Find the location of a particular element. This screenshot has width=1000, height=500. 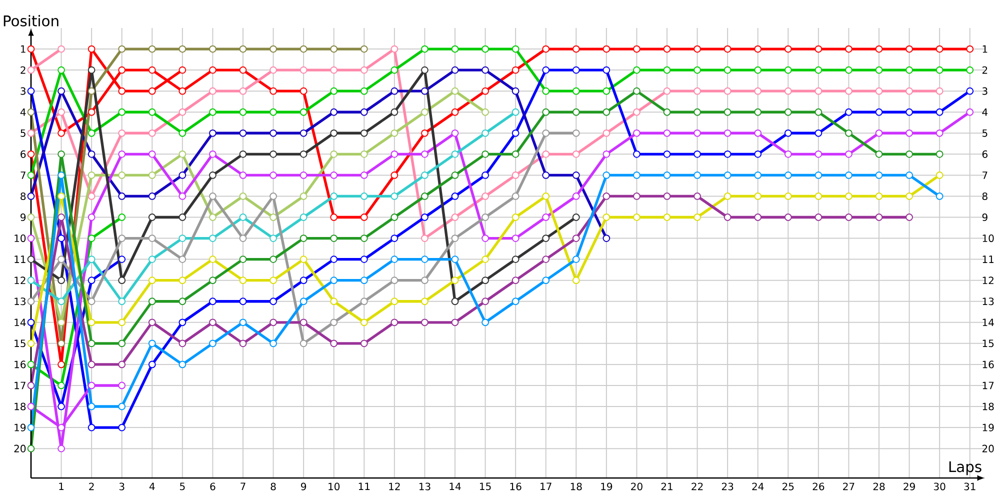

y2-tick-label: 8 is located at coordinates (985, 196).